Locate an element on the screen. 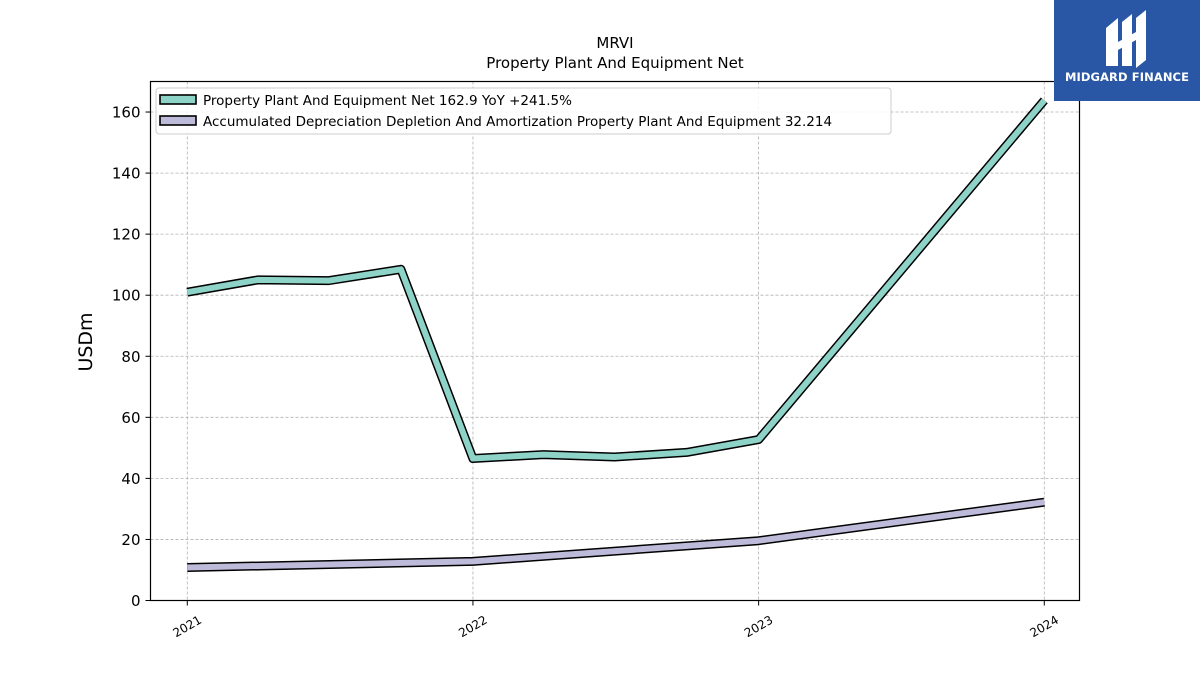 The image size is (1200, 675). legend-box is located at coordinates (523, 111).